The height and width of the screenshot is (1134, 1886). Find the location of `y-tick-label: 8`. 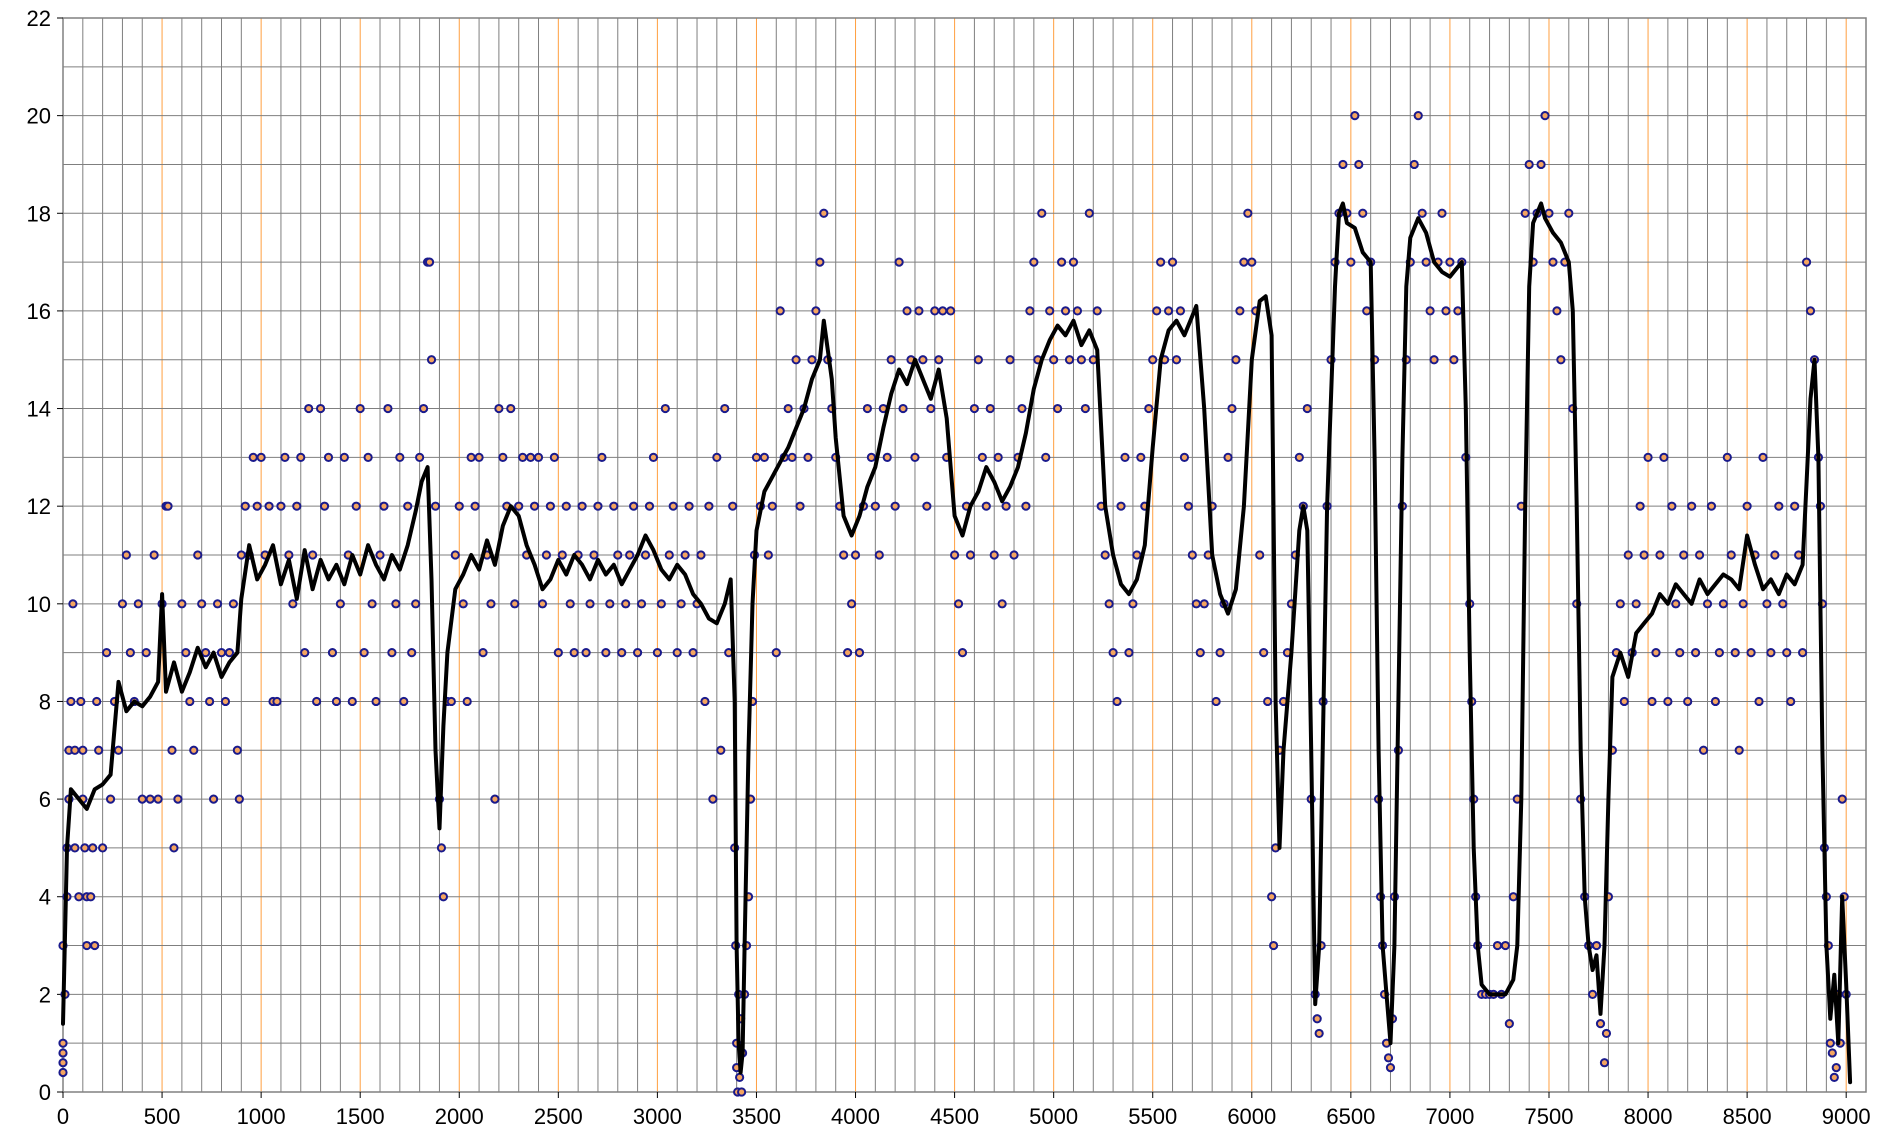

y-tick-label: 8 is located at coordinates (45, 701).